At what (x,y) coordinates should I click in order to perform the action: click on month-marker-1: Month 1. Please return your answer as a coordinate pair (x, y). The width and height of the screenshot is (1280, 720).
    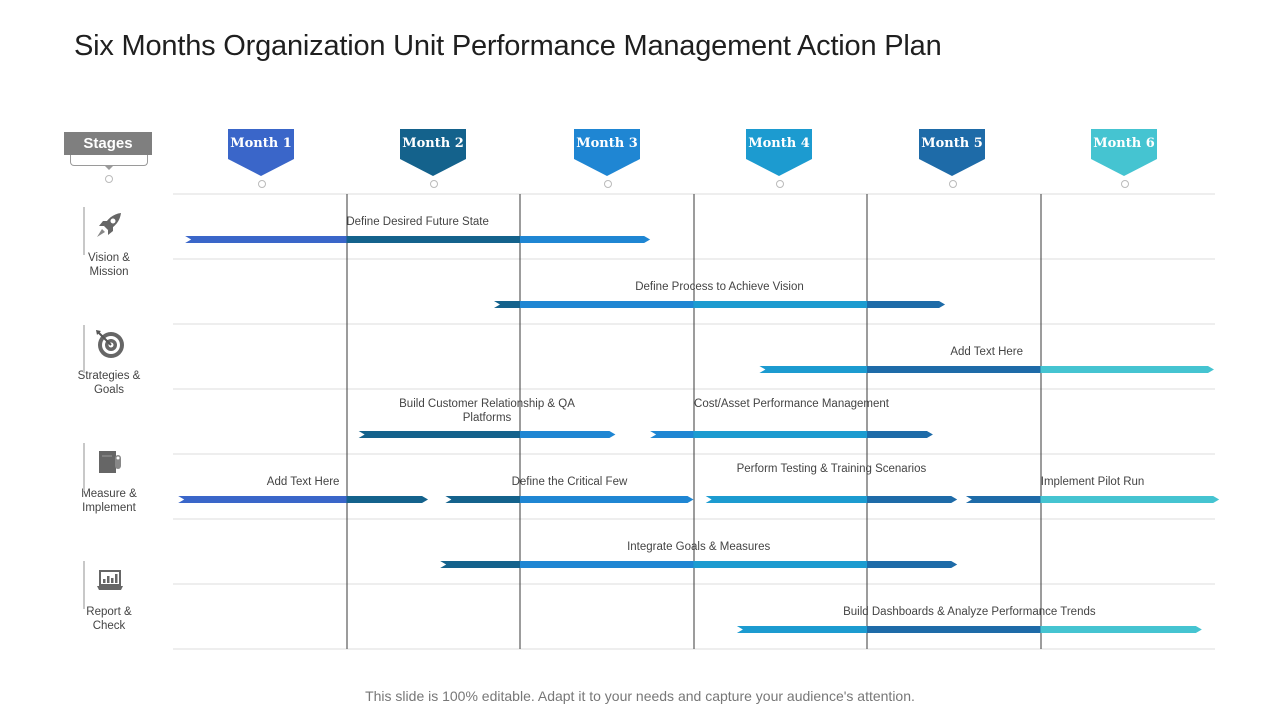
    Looking at the image, I should click on (261, 153).